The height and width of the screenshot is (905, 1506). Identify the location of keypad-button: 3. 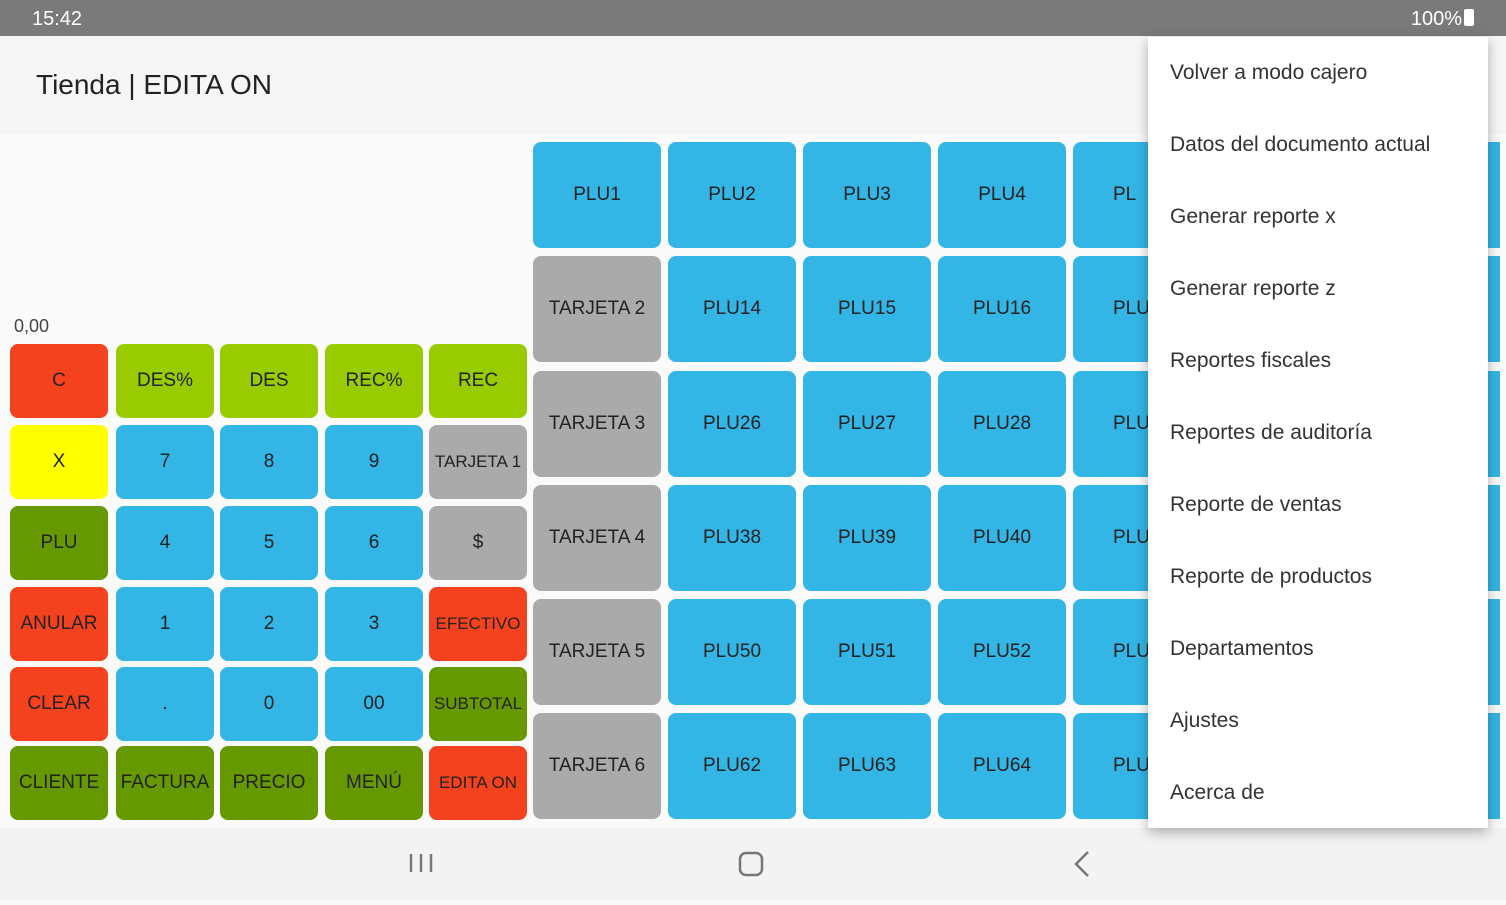
(374, 624).